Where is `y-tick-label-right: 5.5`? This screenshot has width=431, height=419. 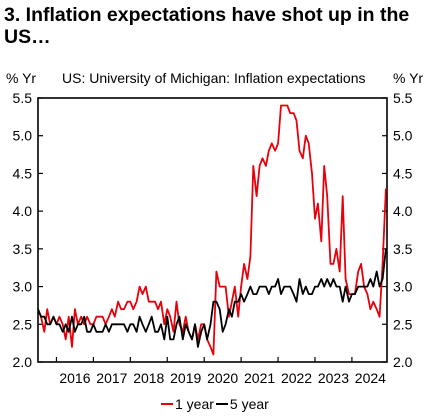 y-tick-label-right: 5.5 is located at coordinates (403, 98).